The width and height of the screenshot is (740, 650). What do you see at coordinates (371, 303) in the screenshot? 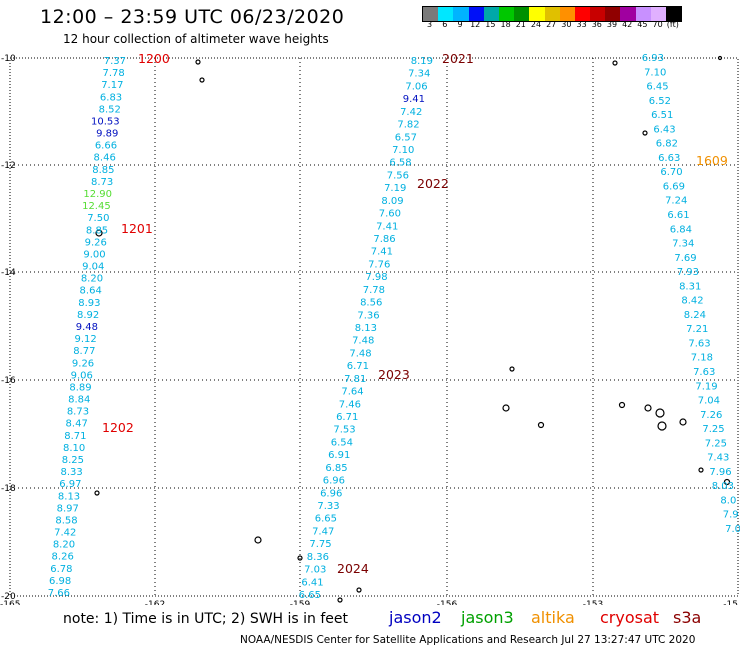
I see `swh-value: 8.56` at bounding box center [371, 303].